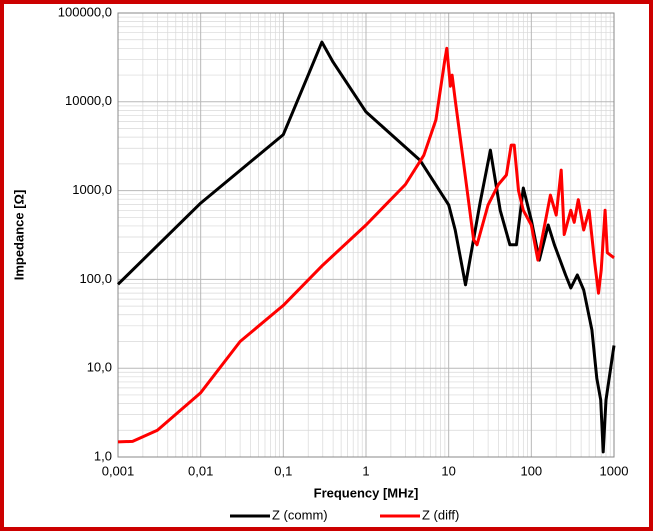  I want to click on y-tick-label: 1000,0, so click(92, 189).